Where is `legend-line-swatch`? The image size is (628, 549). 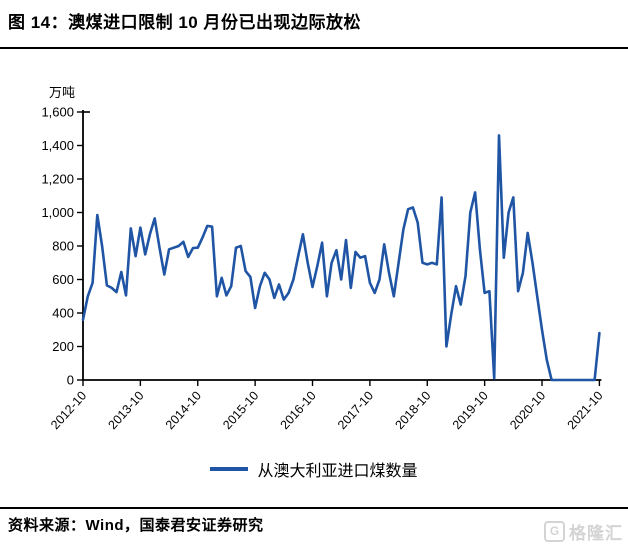
legend-line-swatch is located at coordinates (229, 469).